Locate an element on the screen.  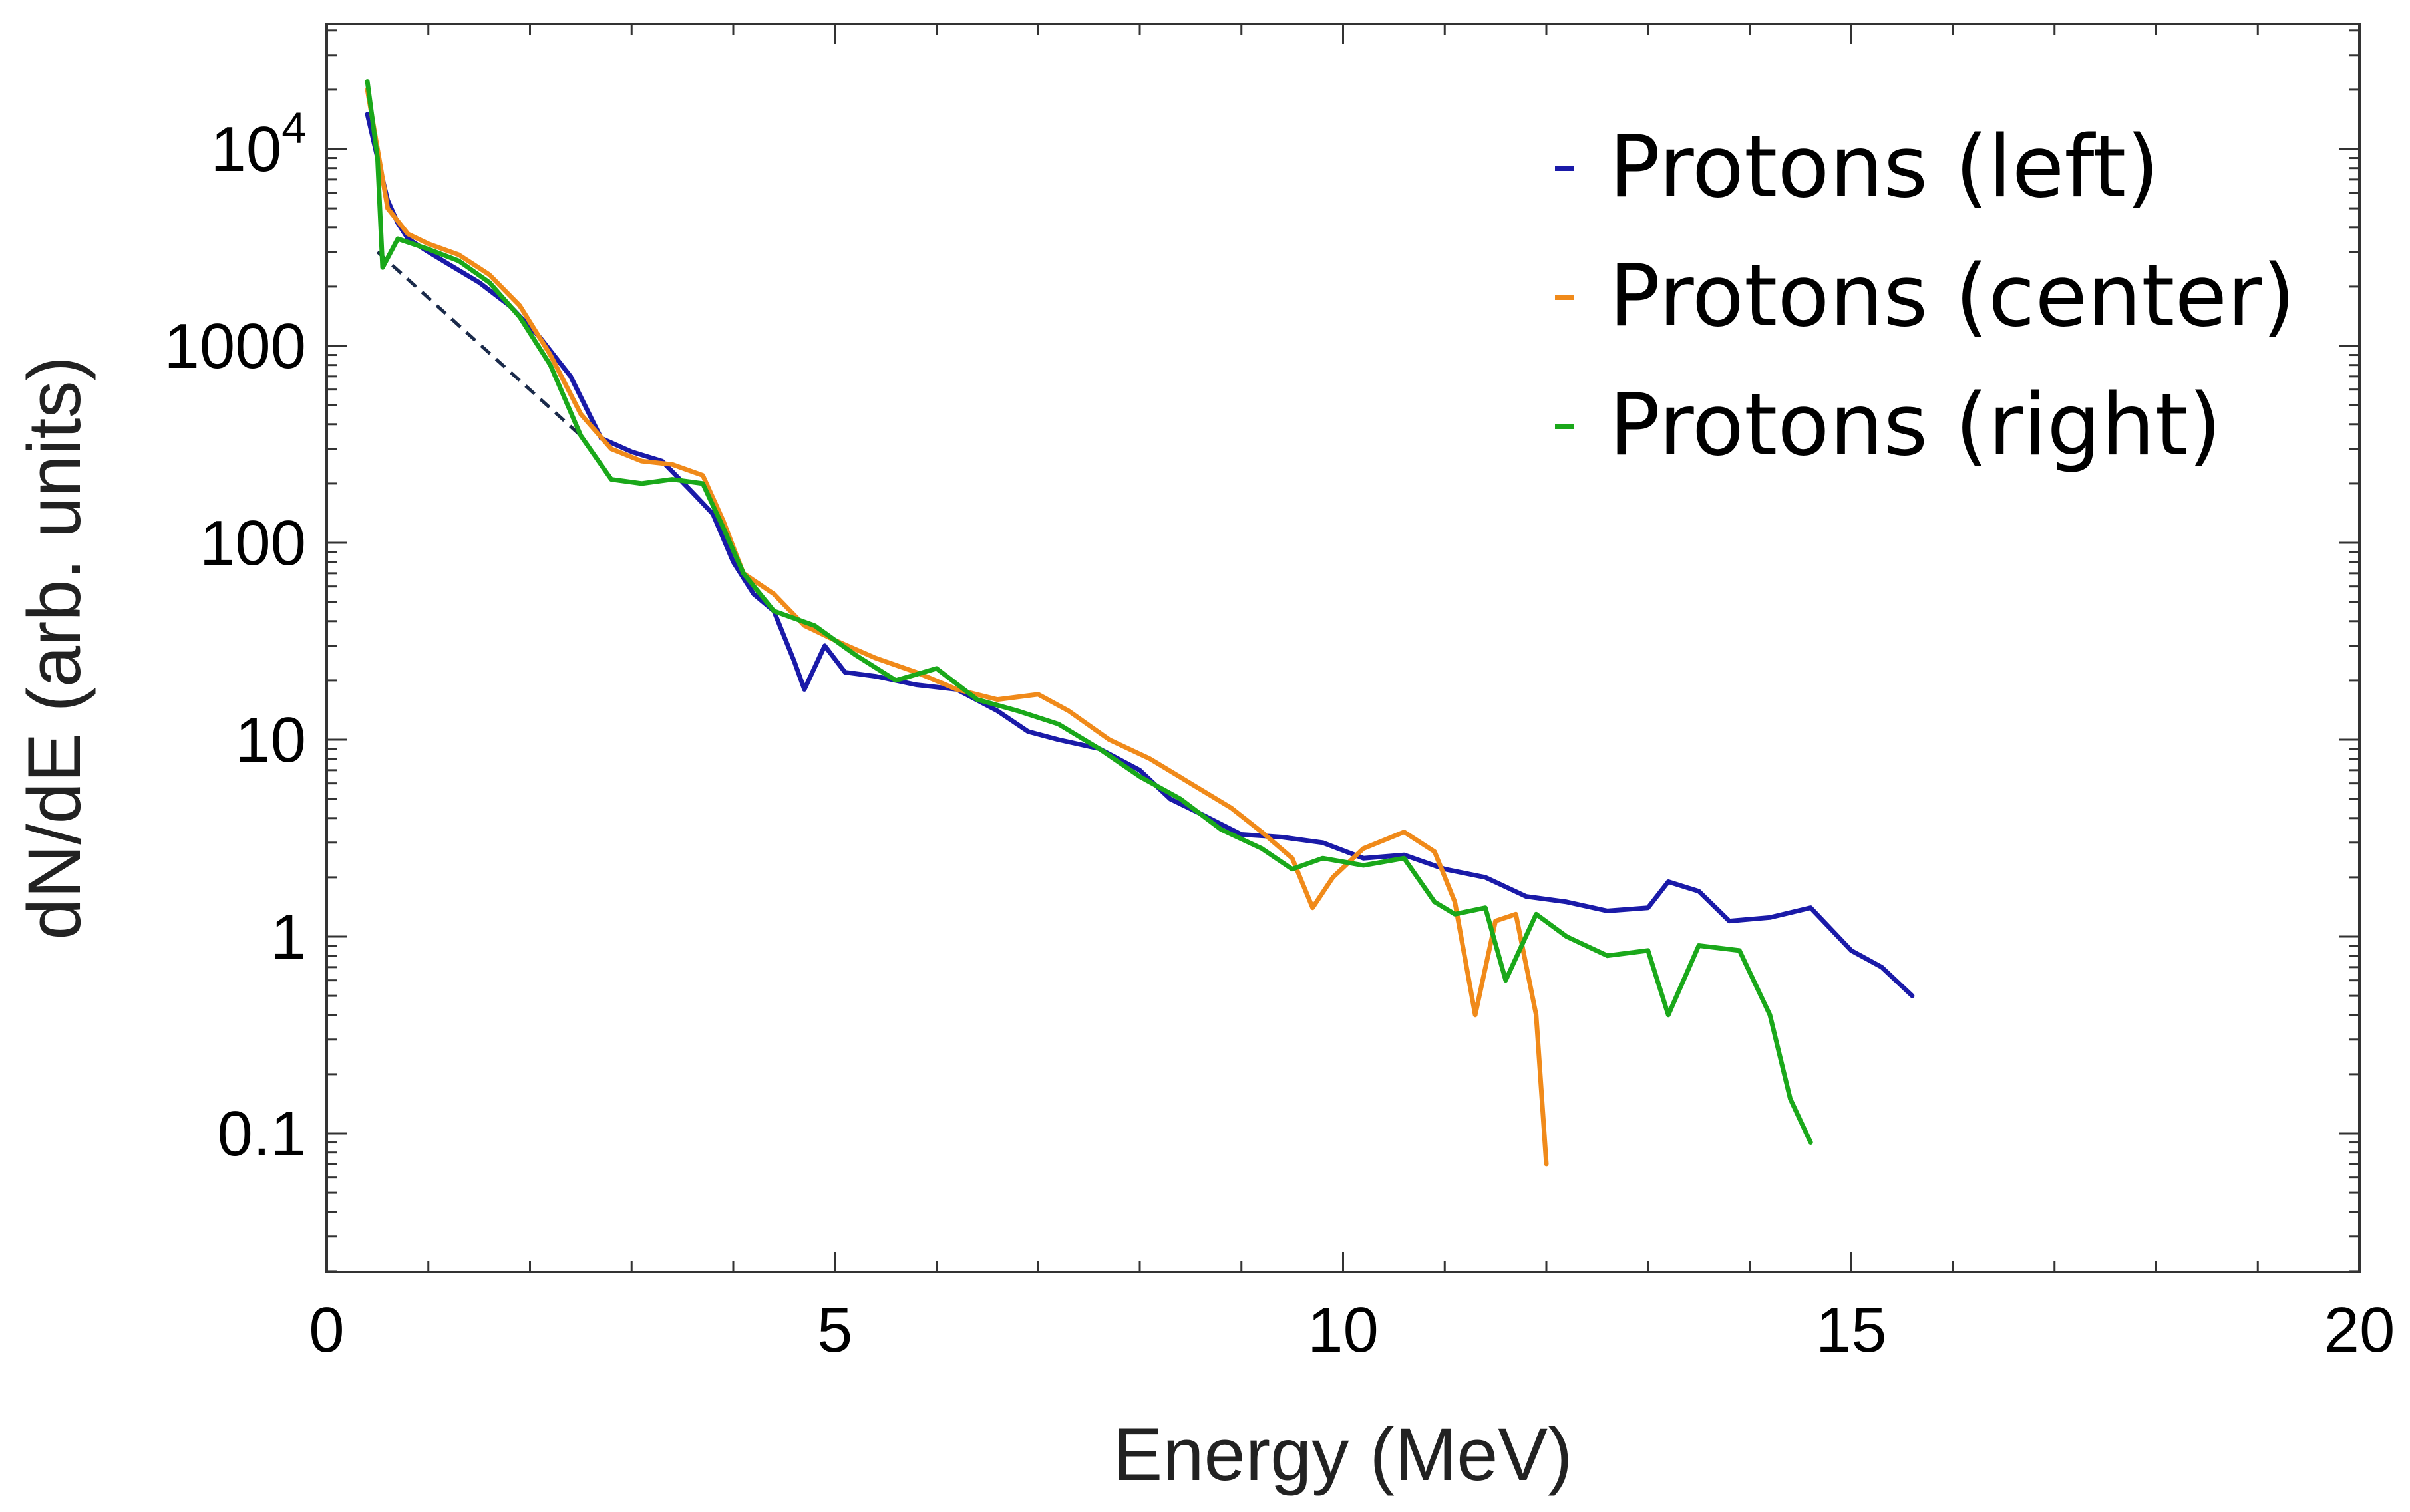
y-tick-label-power: 104 is located at coordinates (259, 144).